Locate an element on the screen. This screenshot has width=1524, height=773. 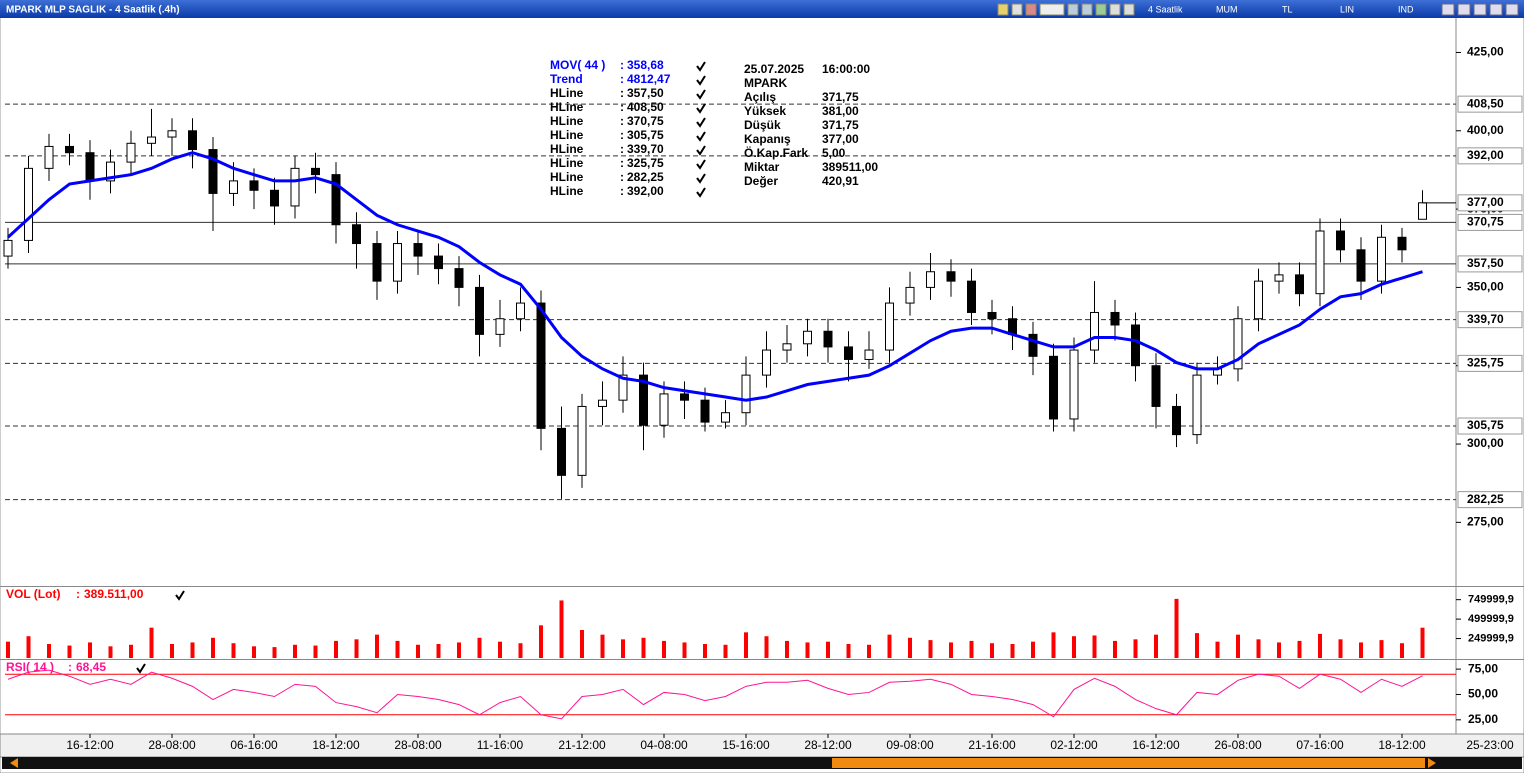
info-value: 371,75 is located at coordinates (840, 125).